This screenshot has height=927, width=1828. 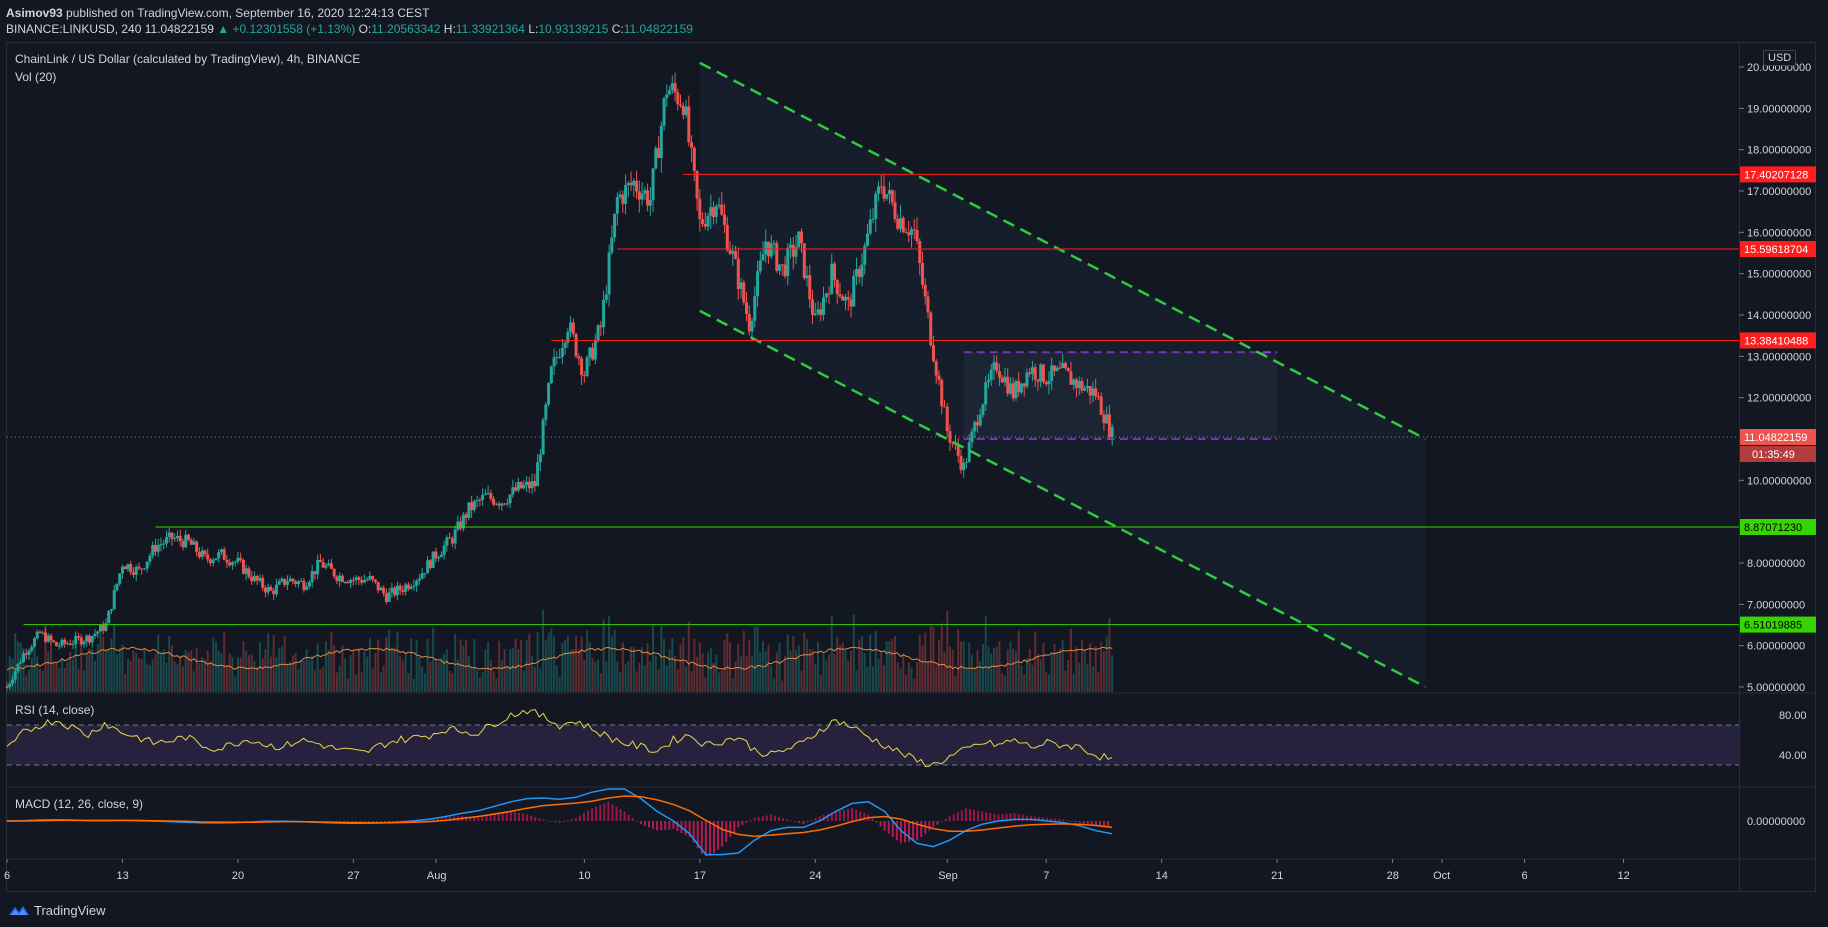 I want to click on tradingview-logo-icon, so click(x=19, y=910).